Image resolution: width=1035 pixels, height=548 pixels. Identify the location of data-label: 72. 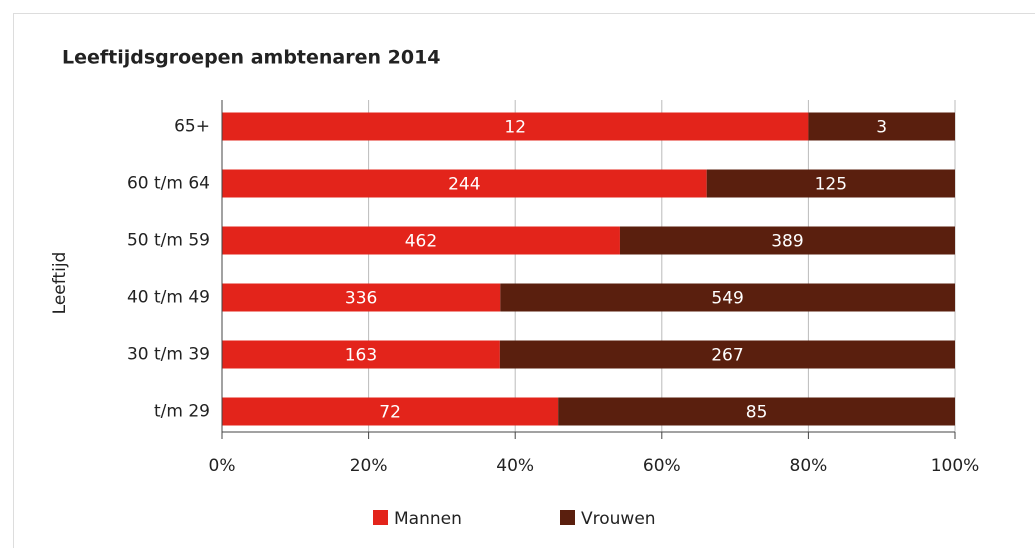
(390, 413).